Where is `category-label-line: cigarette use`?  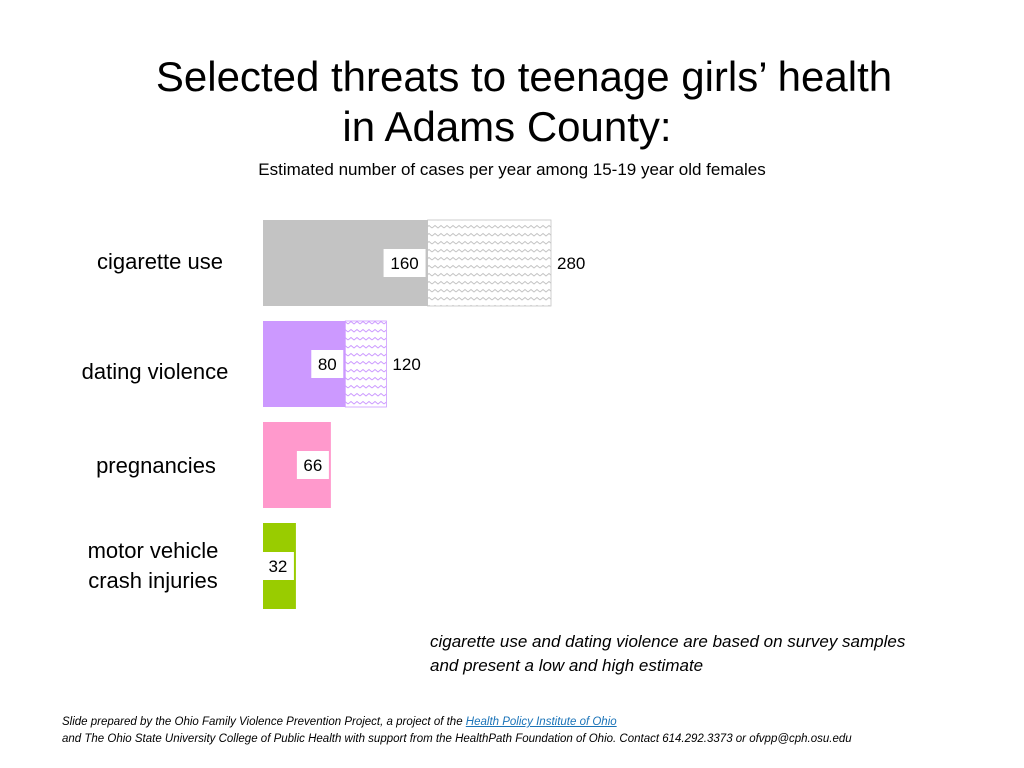
category-label-line: cigarette use is located at coordinates (160, 261).